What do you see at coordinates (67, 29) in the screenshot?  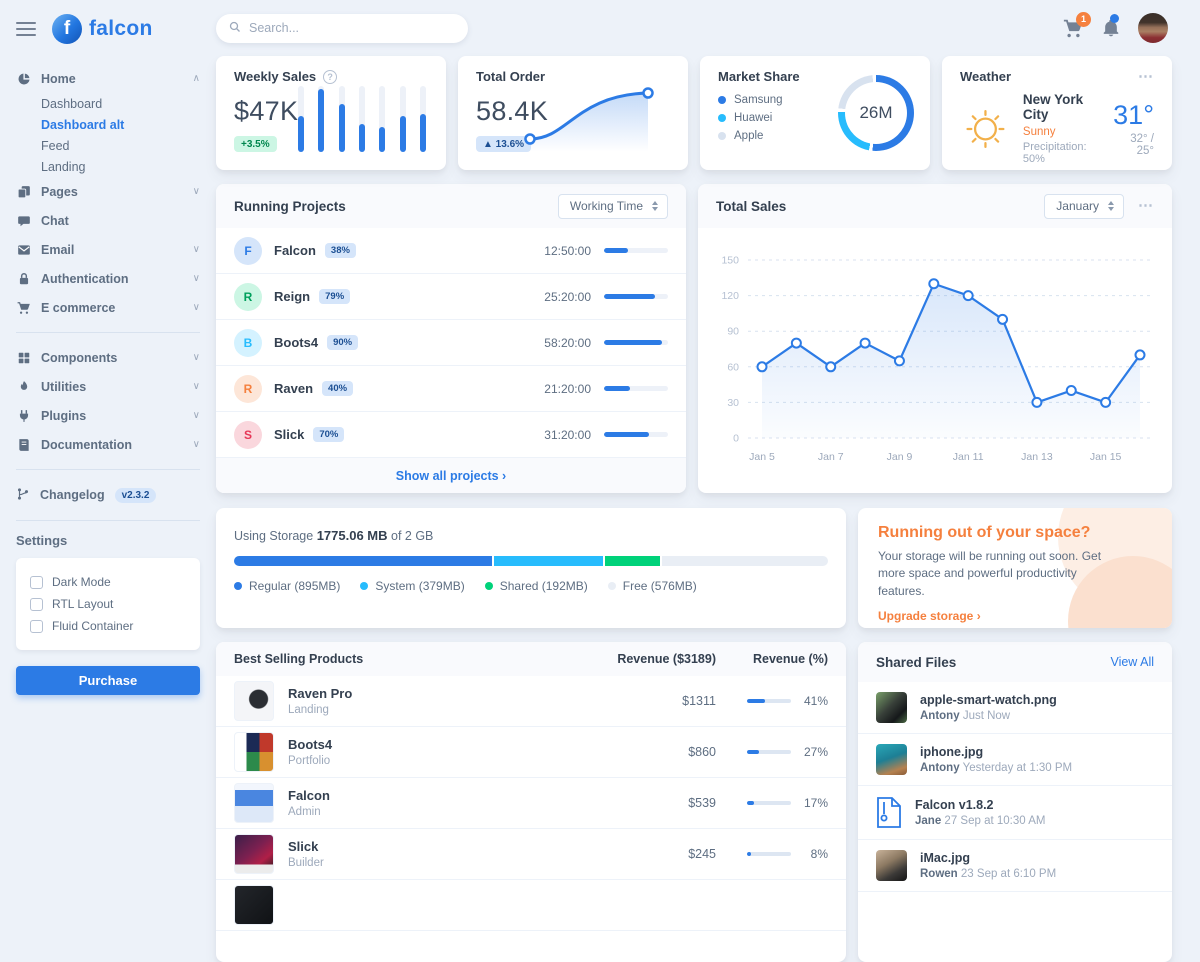 I see `falcon-logo-icon: f` at bounding box center [67, 29].